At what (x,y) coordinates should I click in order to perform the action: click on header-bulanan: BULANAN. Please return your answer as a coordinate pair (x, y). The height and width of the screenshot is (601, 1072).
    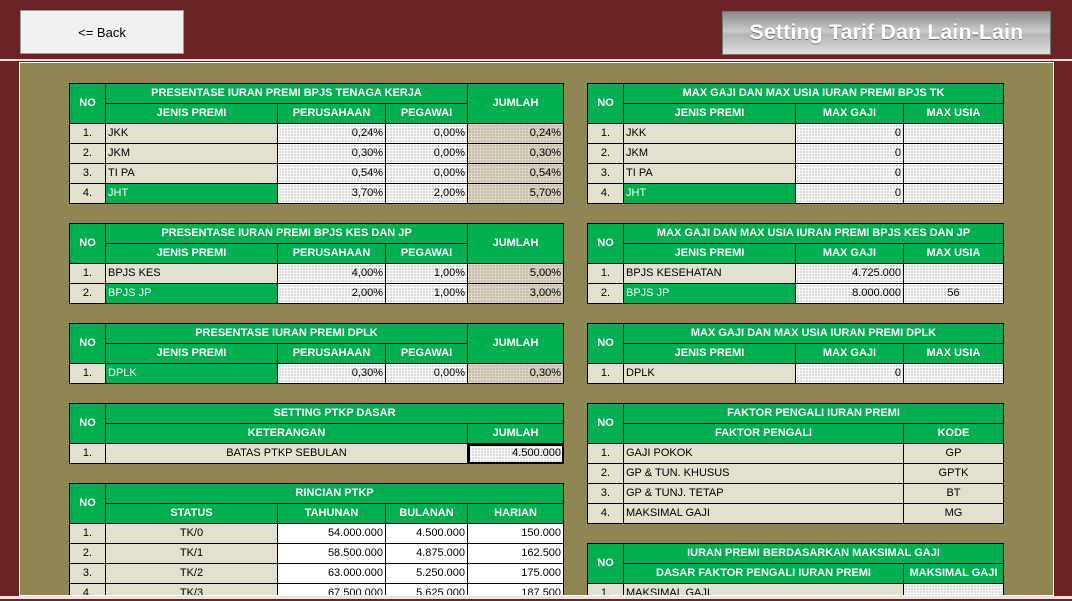
    Looking at the image, I should click on (426, 513).